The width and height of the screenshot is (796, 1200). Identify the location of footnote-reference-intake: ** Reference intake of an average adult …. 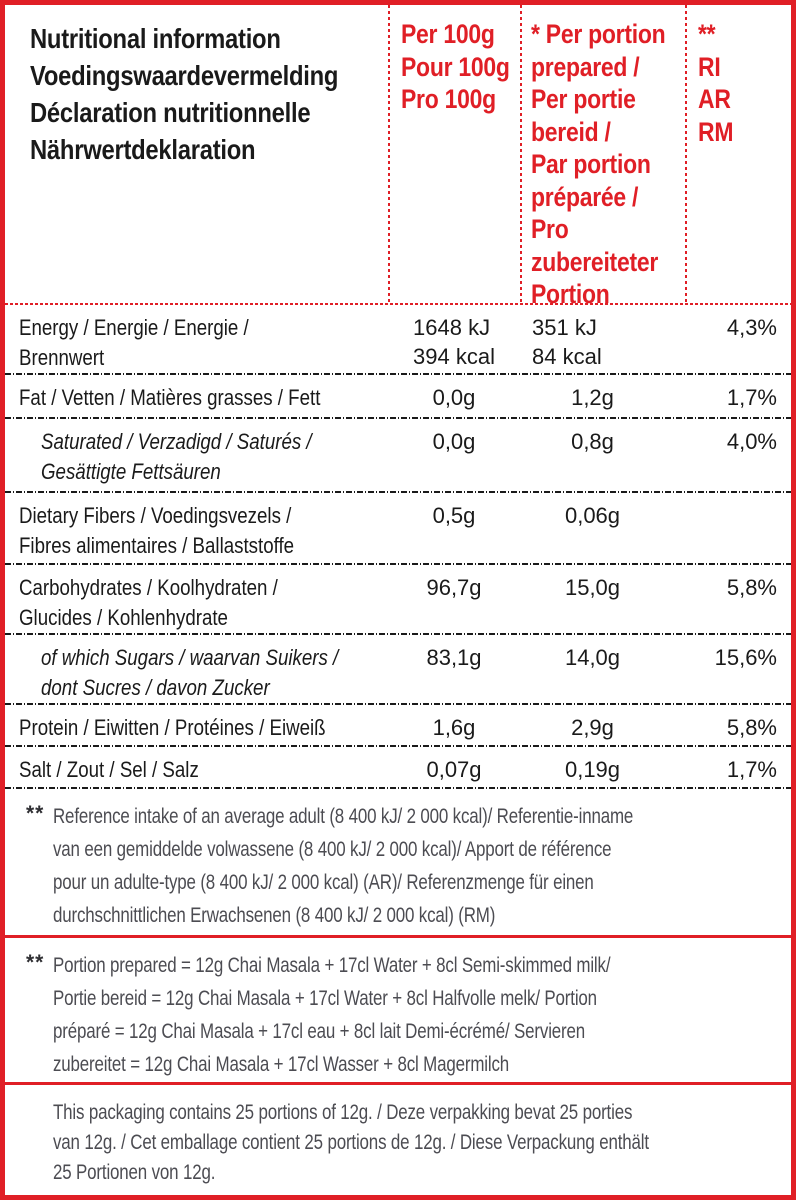
(330, 864).